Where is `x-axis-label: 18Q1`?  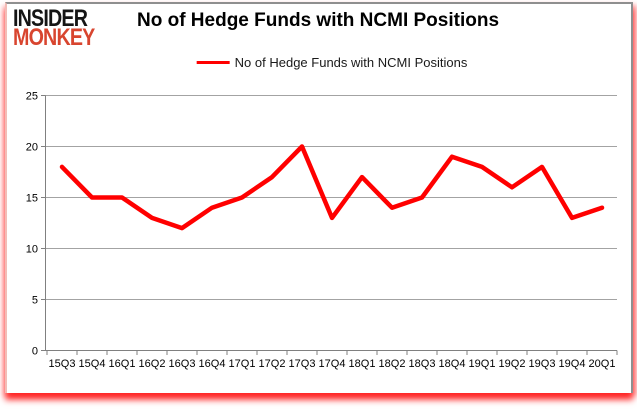
x-axis-label: 18Q1 is located at coordinates (362, 364).